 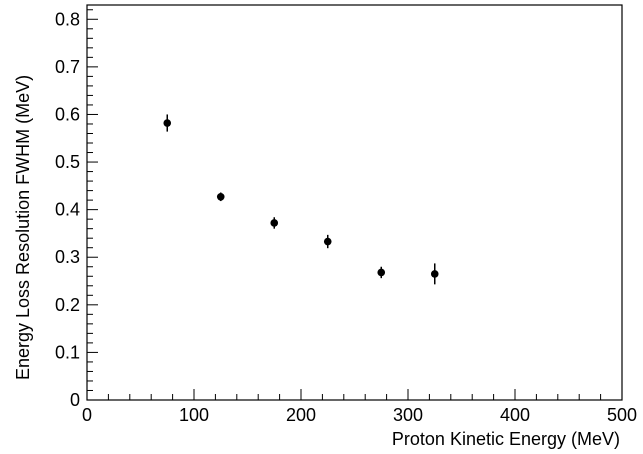 What do you see at coordinates (75, 400) in the screenshot?
I see `y-tick-label: 0` at bounding box center [75, 400].